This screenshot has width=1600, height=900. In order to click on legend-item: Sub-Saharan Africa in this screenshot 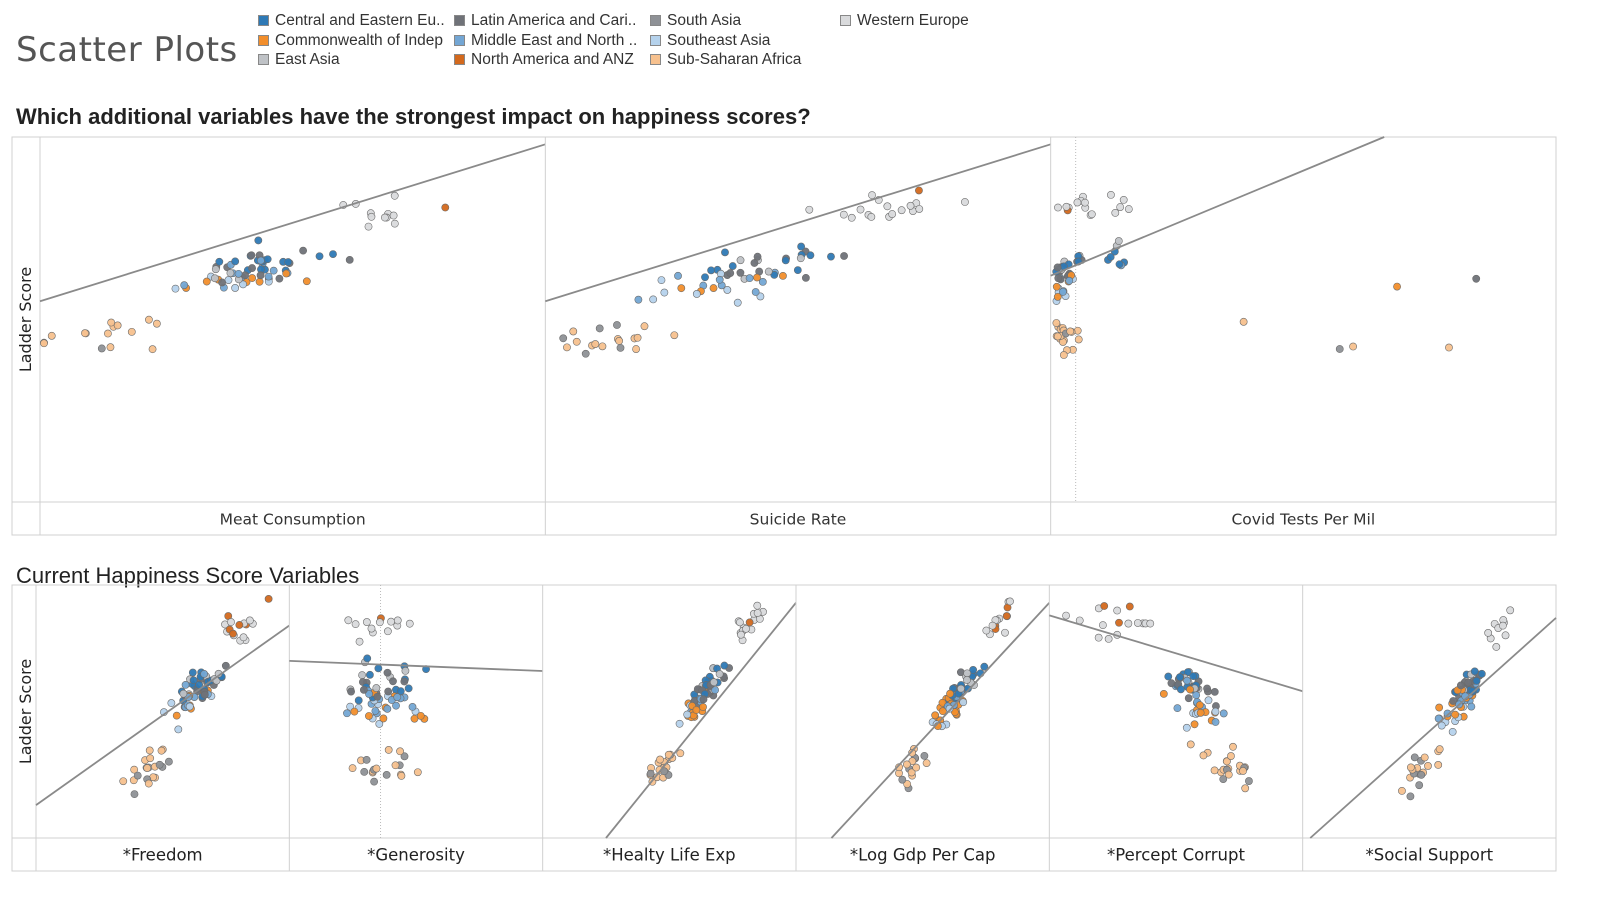, I will do `click(725, 60)`.